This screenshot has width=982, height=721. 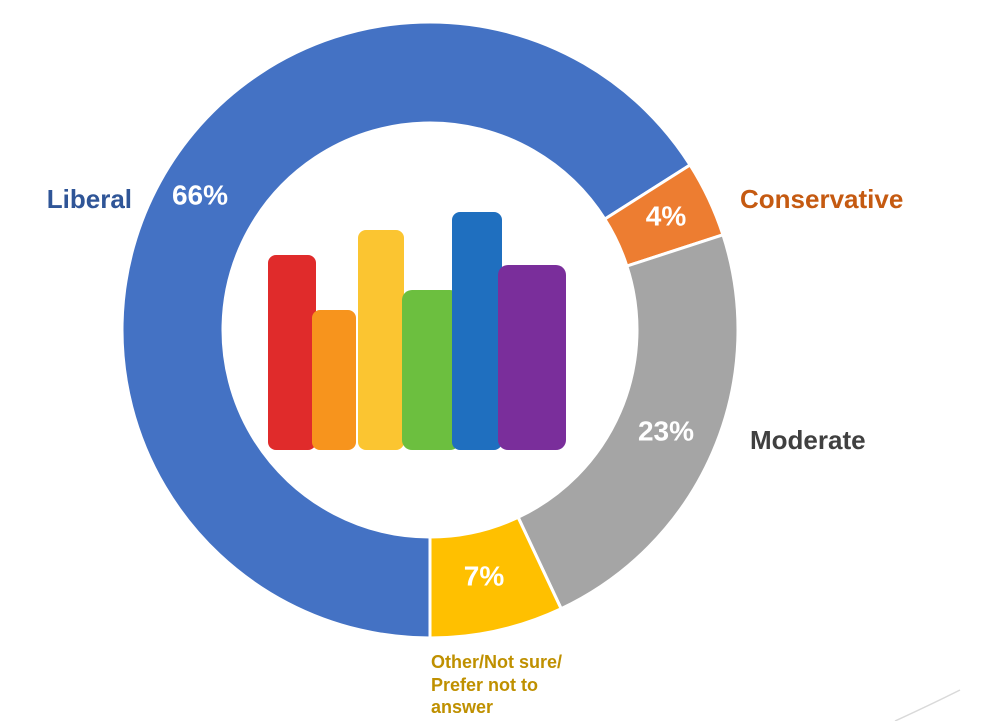 What do you see at coordinates (497, 684) in the screenshot?
I see `category-label: Other/Not sure/ Prefer not to answer` at bounding box center [497, 684].